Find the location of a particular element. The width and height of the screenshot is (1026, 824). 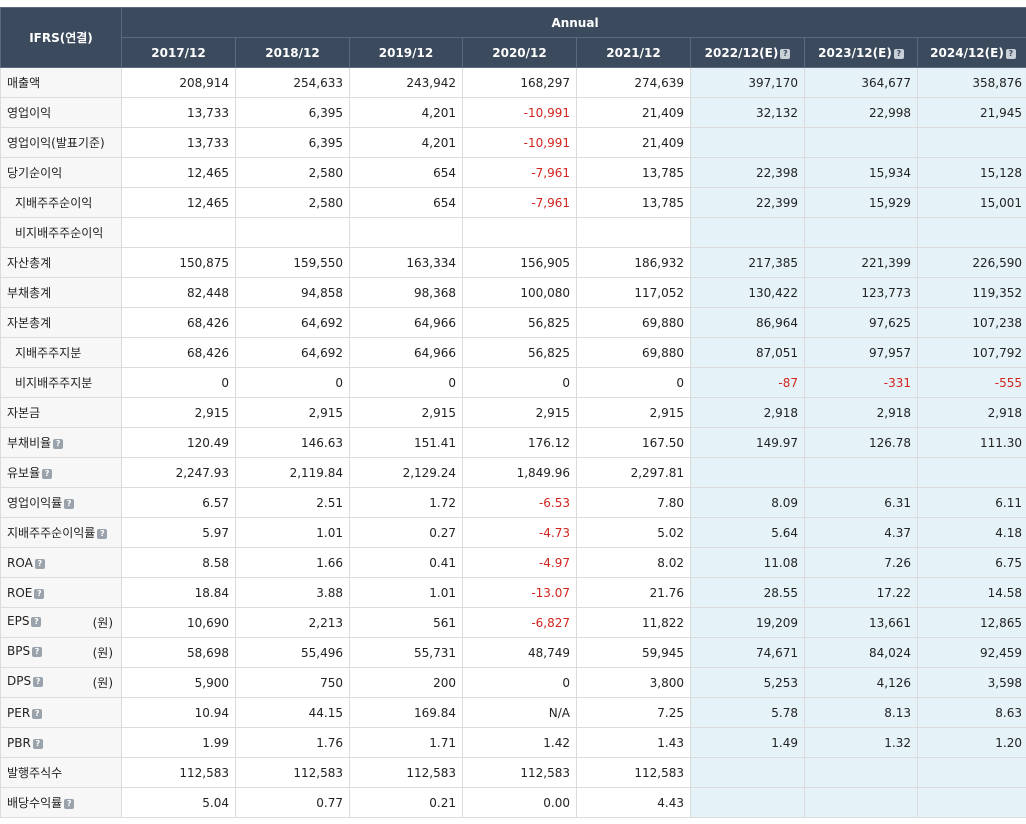

value-cell: 7.25 is located at coordinates (634, 713).